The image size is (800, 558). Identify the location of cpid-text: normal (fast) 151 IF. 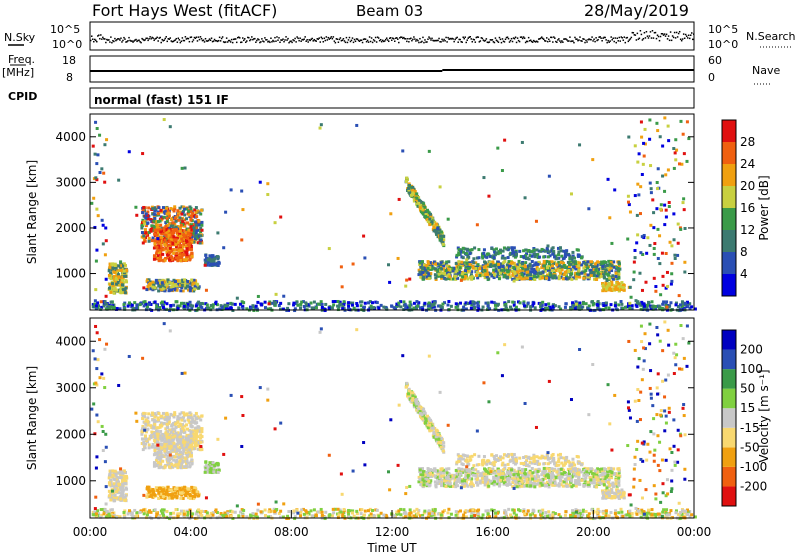
(161, 100).